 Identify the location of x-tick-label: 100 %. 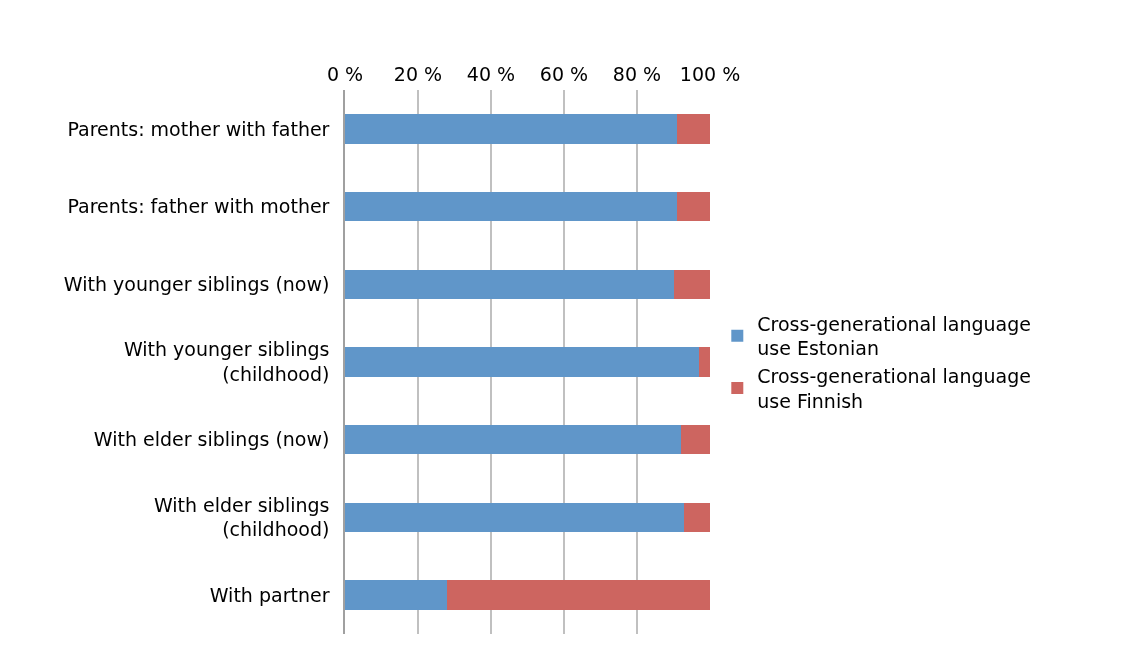
(710, 74).